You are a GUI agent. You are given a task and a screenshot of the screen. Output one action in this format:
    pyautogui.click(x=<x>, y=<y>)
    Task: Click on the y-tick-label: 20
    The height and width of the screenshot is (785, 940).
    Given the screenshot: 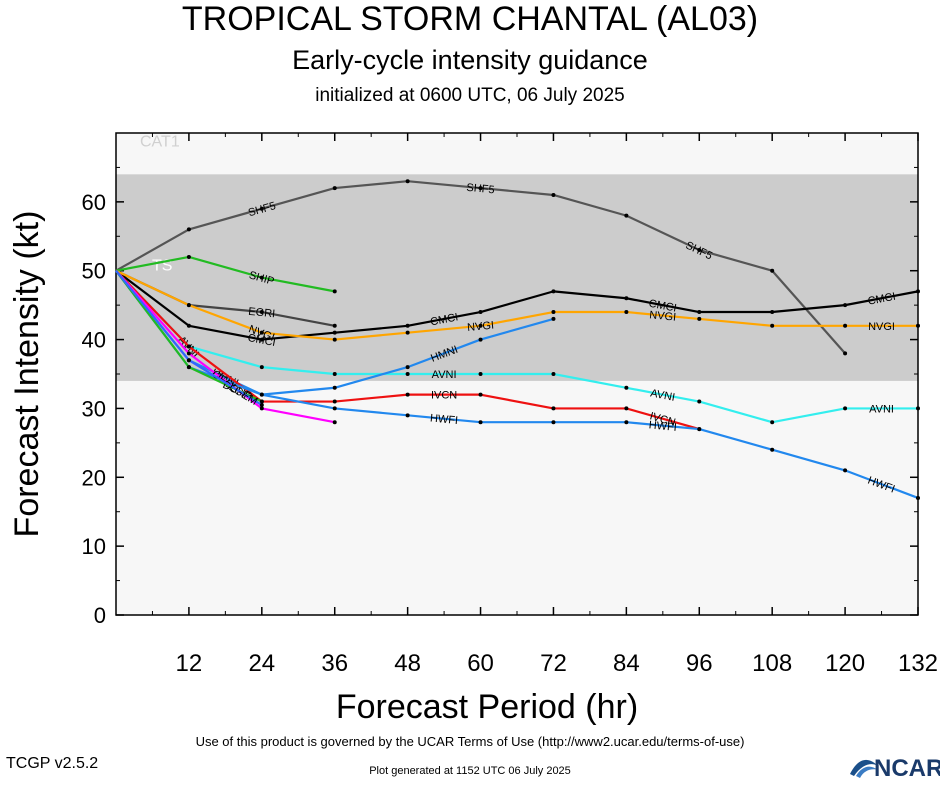 What is the action you would take?
    pyautogui.click(x=94, y=477)
    